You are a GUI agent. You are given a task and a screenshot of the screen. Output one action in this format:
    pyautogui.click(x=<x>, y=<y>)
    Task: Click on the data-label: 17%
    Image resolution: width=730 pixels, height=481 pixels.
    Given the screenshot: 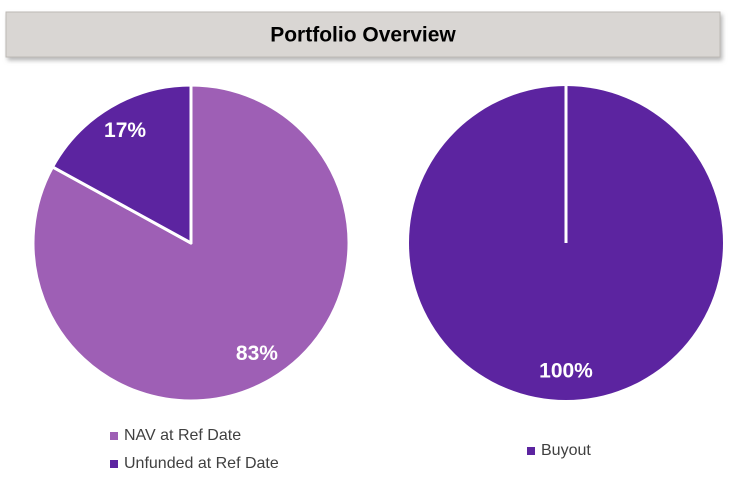 What is the action you would take?
    pyautogui.click(x=125, y=130)
    